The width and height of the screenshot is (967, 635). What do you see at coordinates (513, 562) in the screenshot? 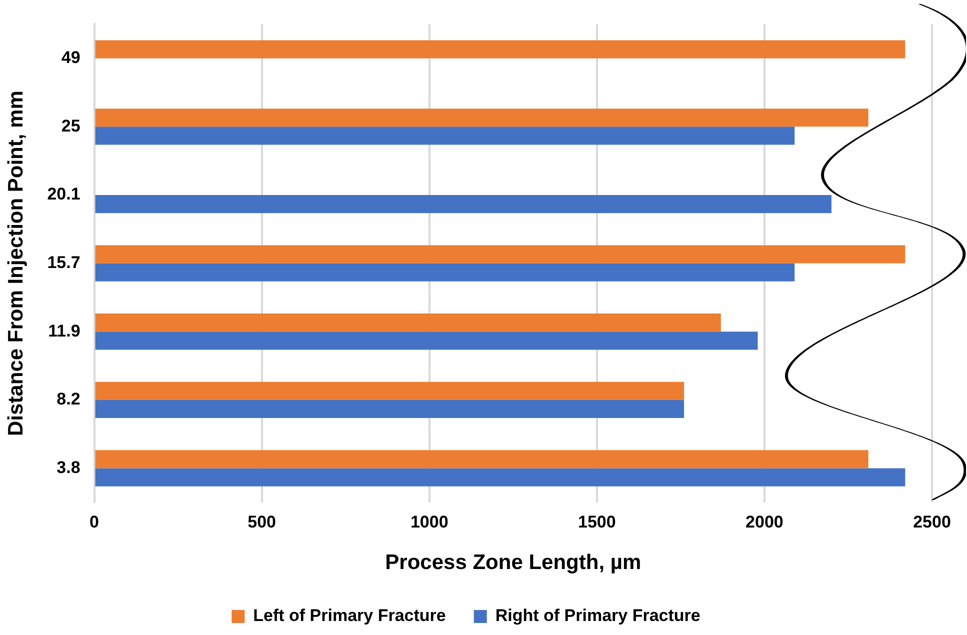
I see `x-axis-title: Process Zone Length, µm` at bounding box center [513, 562].